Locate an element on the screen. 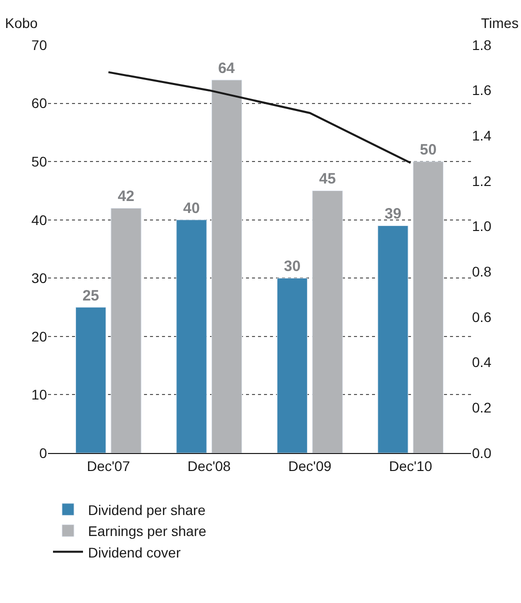 The image size is (521, 603). x-tick-label: Dec'10 is located at coordinates (410, 466).